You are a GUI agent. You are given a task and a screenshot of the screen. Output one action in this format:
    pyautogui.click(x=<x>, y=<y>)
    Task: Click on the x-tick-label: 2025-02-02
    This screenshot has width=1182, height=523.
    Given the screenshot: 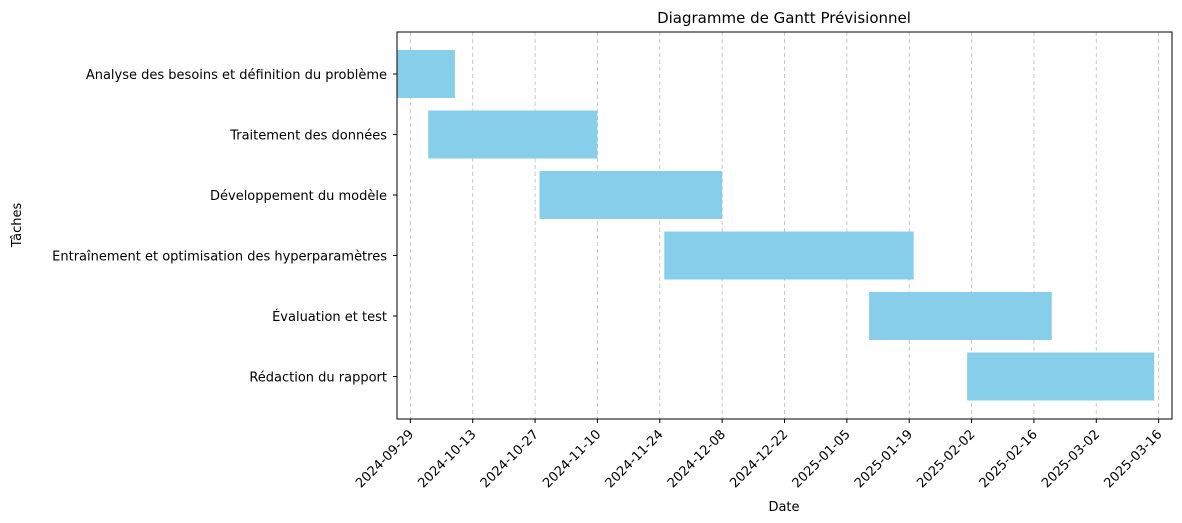 What is the action you would take?
    pyautogui.click(x=946, y=459)
    